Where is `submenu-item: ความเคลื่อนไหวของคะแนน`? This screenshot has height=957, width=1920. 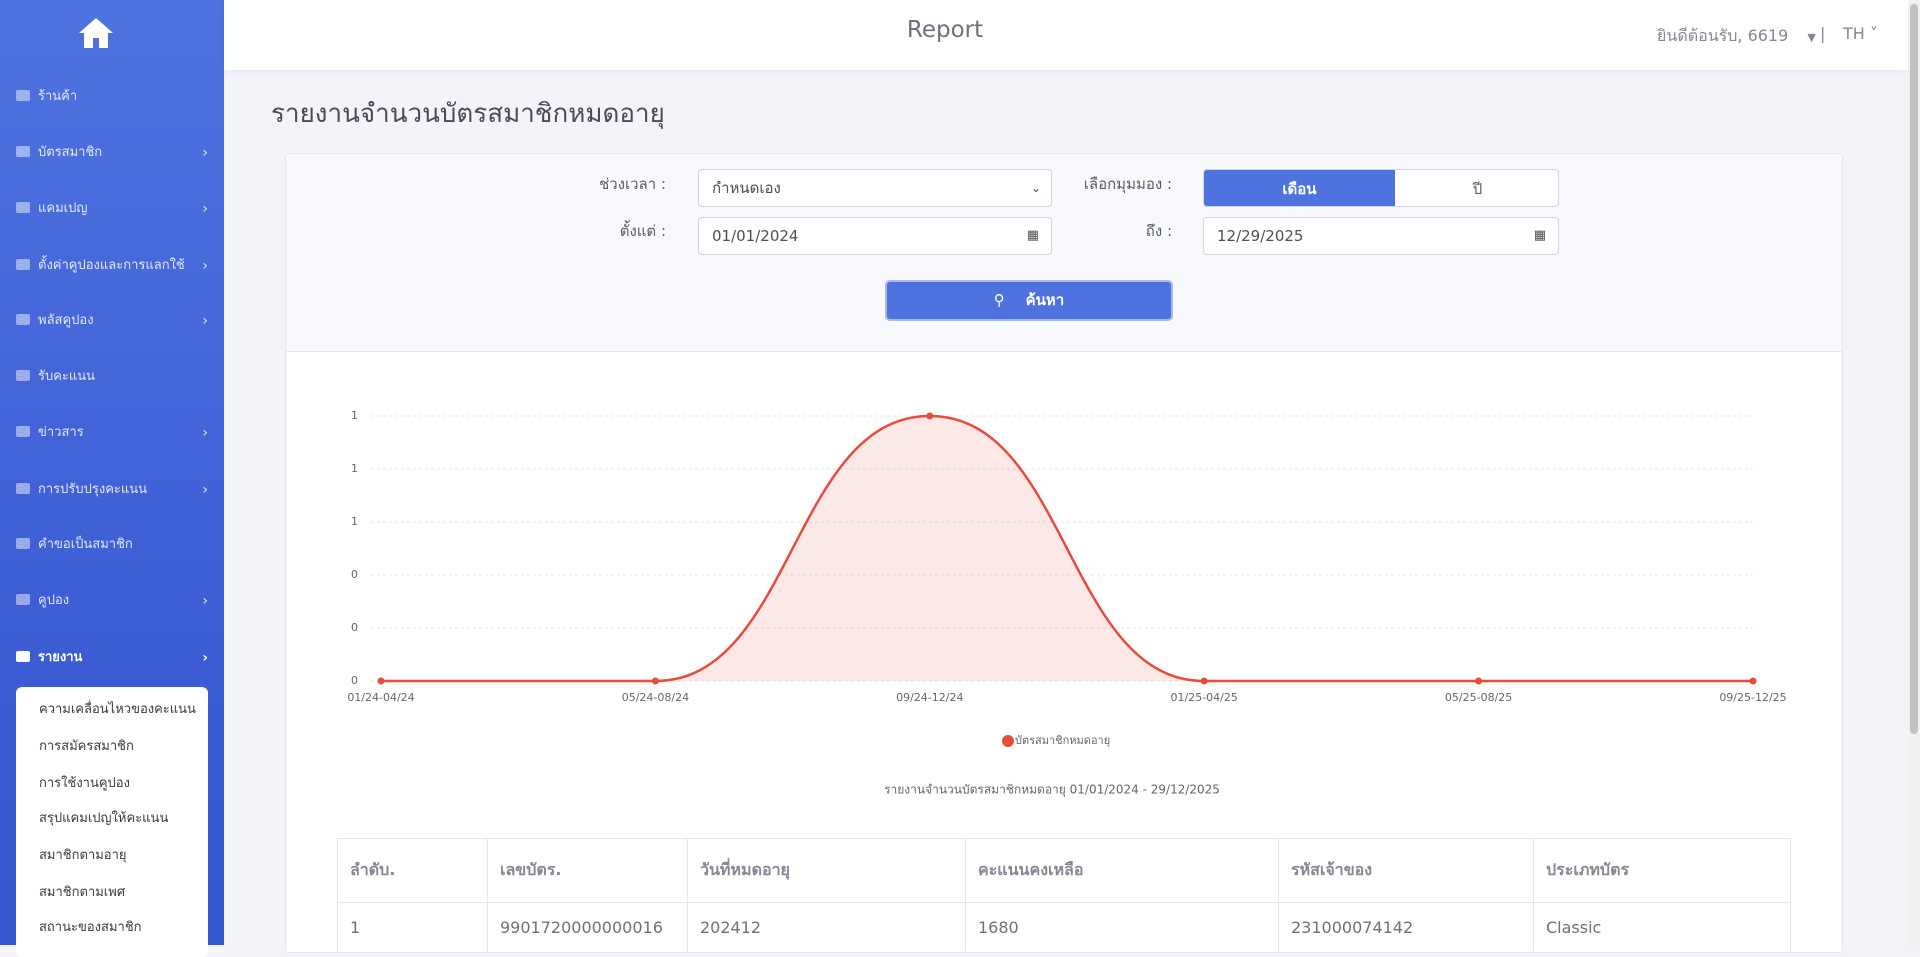
submenu-item: ความเคลื่อนไหวของคะแนน is located at coordinates (117, 709).